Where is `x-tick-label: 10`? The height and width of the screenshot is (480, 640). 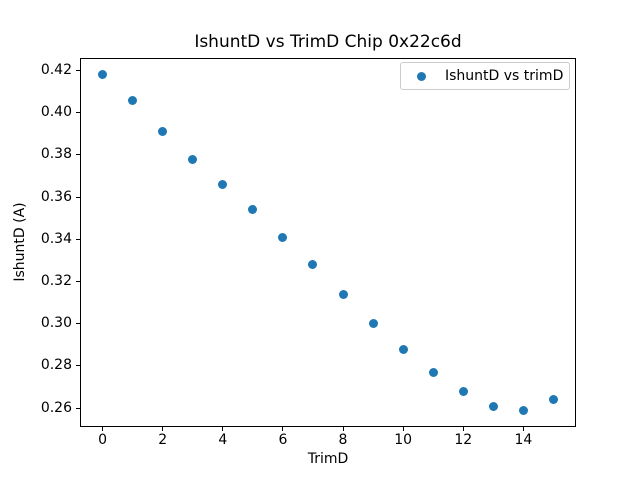
x-tick-label: 10 is located at coordinates (403, 440).